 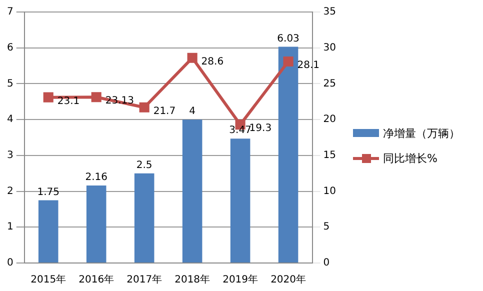 I want to click on y-tick-label: 1, so click(x=10, y=227).